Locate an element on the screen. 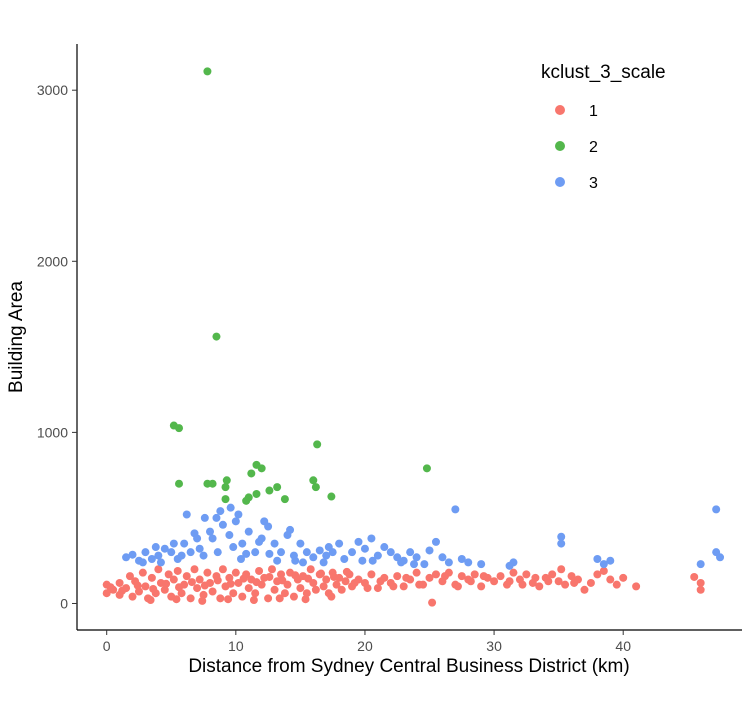 This screenshot has height=704, width=756. legend: kclust_3_scale 1 2 3 is located at coordinates (603, 127).